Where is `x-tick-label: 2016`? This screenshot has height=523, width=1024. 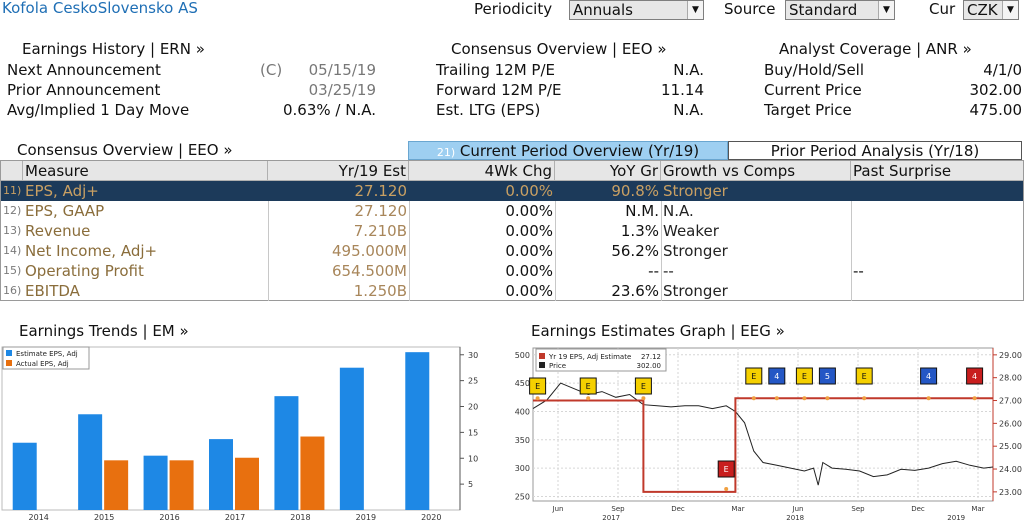
x-tick-label: 2016 is located at coordinates (169, 517).